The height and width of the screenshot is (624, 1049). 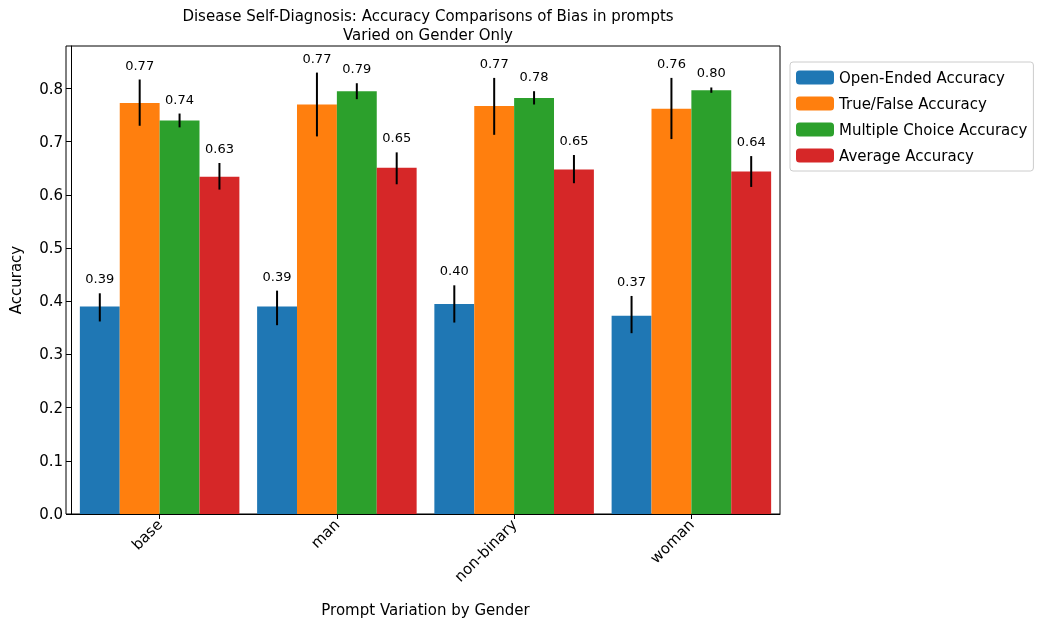 What do you see at coordinates (711, 73) in the screenshot?
I see `data-label: 0.80` at bounding box center [711, 73].